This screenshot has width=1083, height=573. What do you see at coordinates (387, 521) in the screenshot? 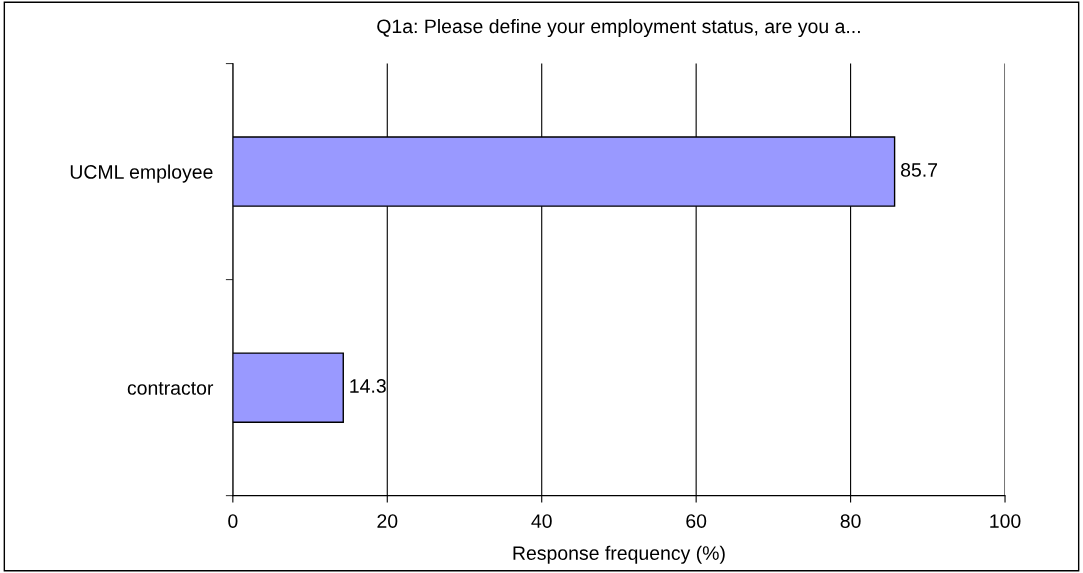
I see `x-tick-label: 20` at bounding box center [387, 521].